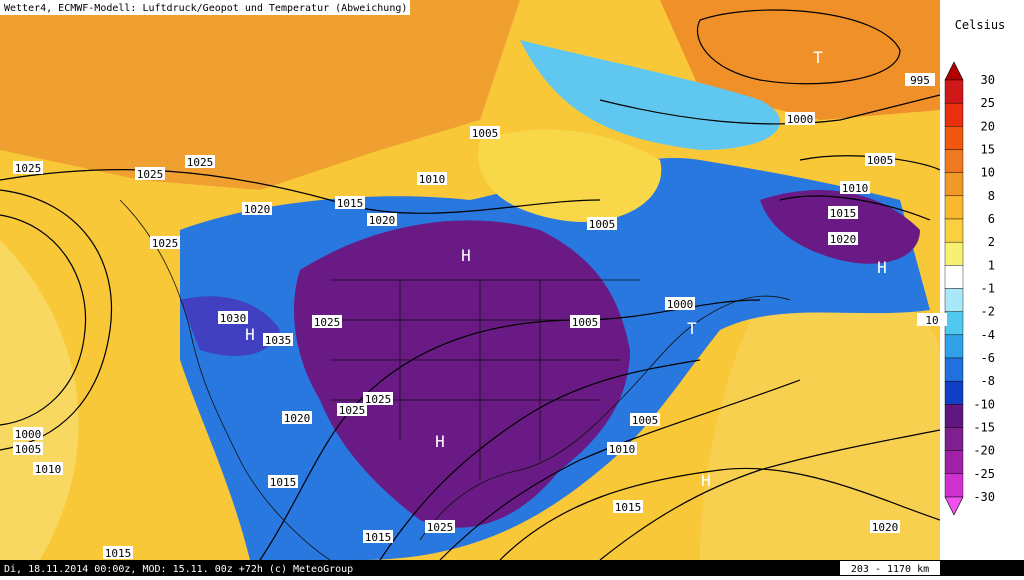  What do you see at coordinates (988, 150) in the screenshot?
I see `legend-tick-label: 15` at bounding box center [988, 150].